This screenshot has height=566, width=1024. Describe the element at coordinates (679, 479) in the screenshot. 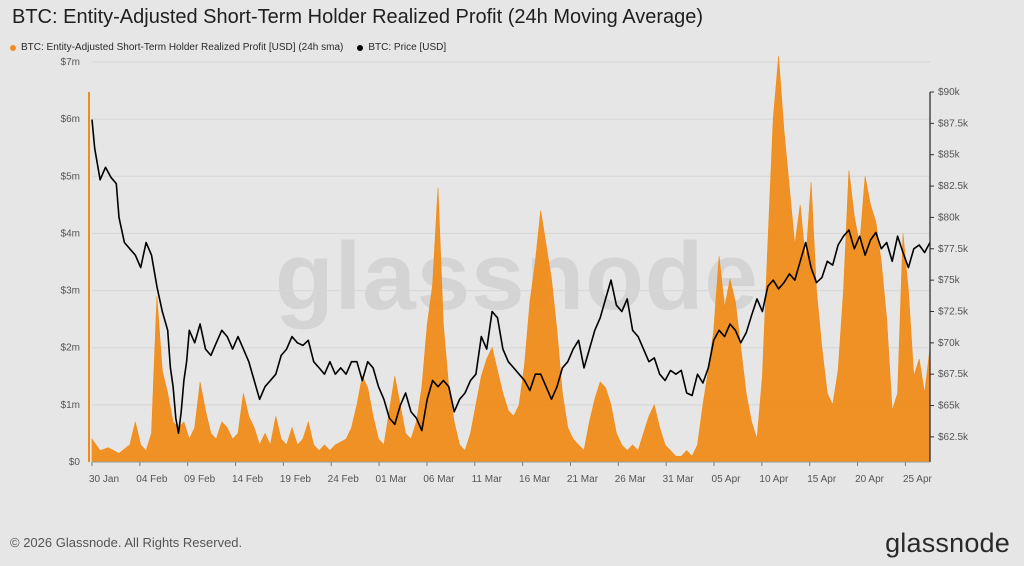

I see `x-tick-label: 31 Mar` at that location.